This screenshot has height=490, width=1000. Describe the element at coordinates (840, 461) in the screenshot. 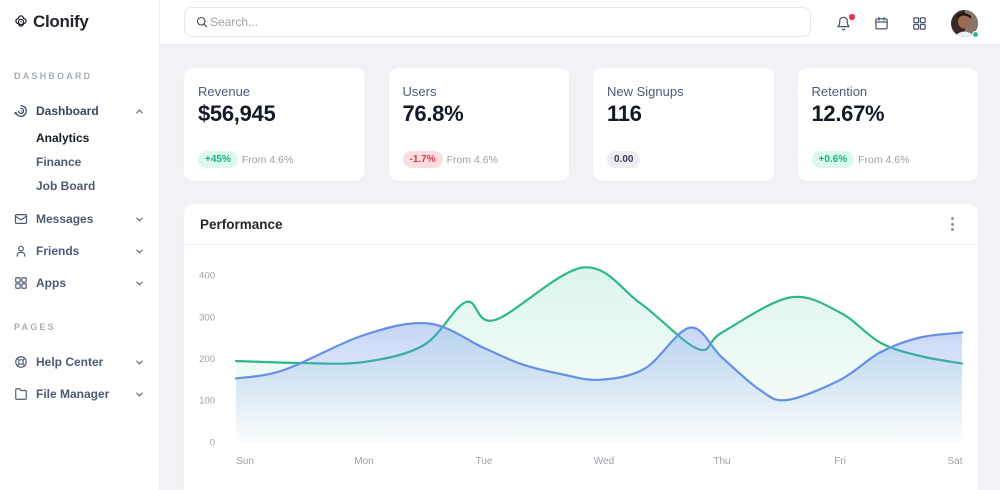

I see `svg-text: Fri` at that location.